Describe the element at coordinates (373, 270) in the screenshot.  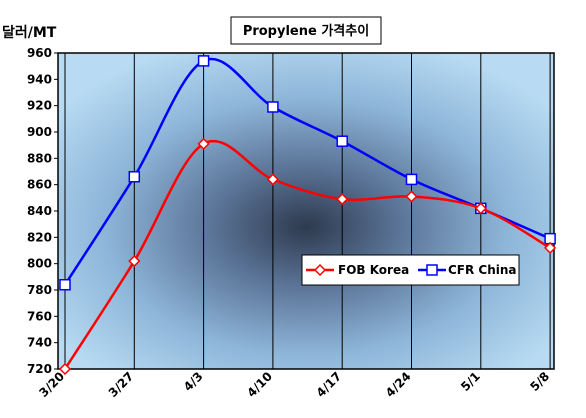
I see `legend-label-fob-korea: FOB Korea` at that location.